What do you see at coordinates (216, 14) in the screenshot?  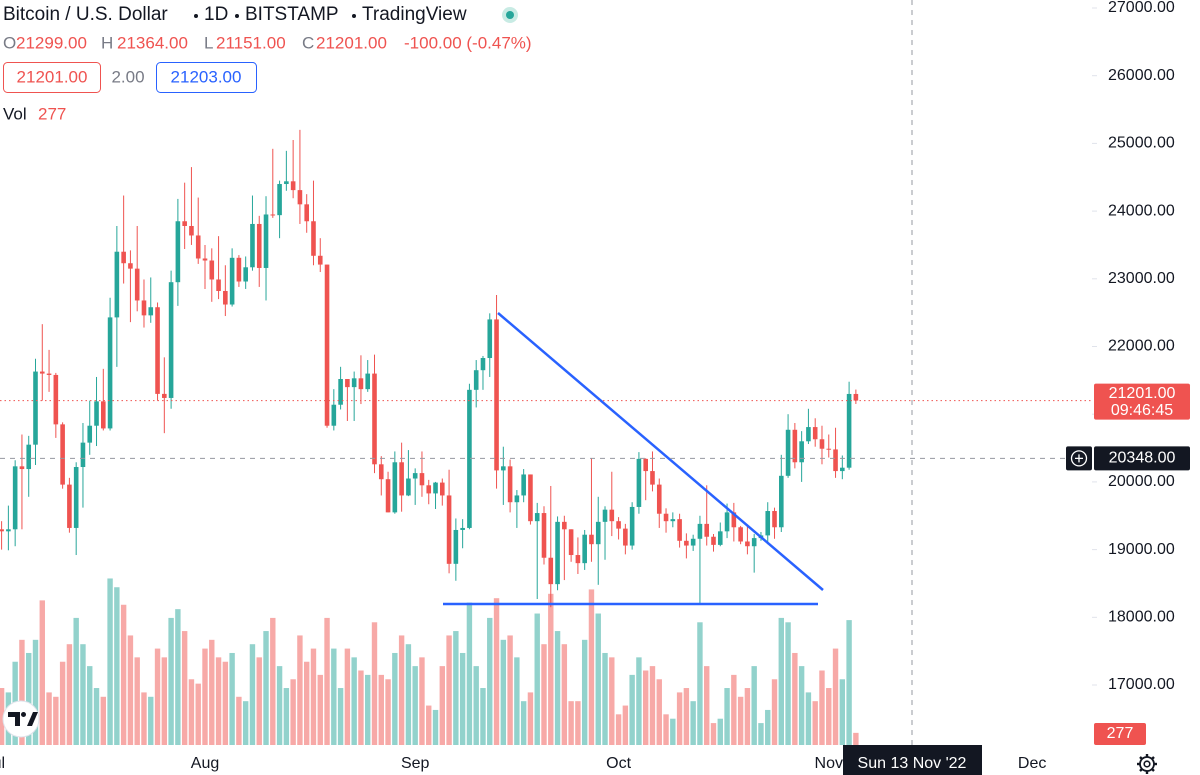 I see `interval: 1D` at bounding box center [216, 14].